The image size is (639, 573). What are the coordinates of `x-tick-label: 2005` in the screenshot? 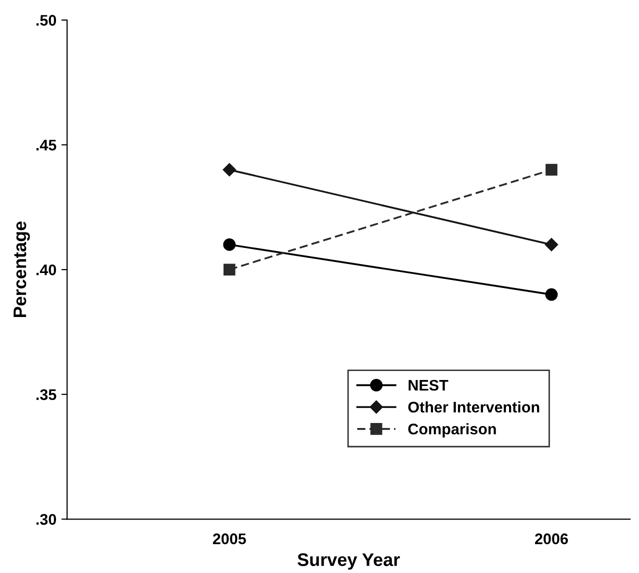 It's located at (229, 538).